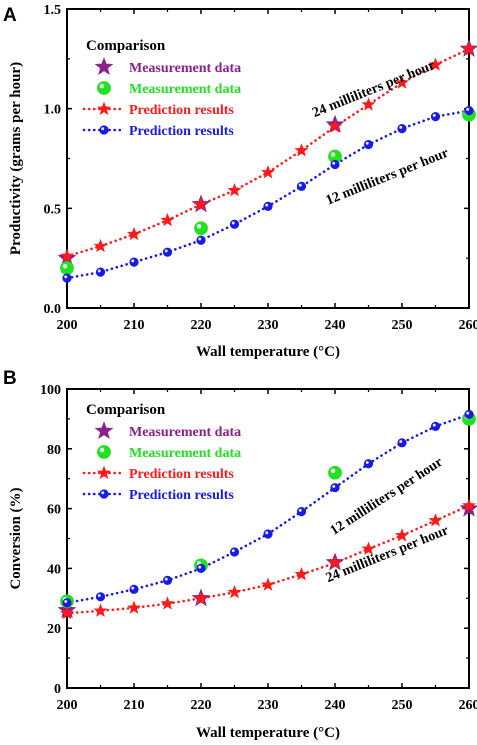  Describe the element at coordinates (16, 538) in the screenshot. I see `y-axis-title: Conversion (%)` at that location.